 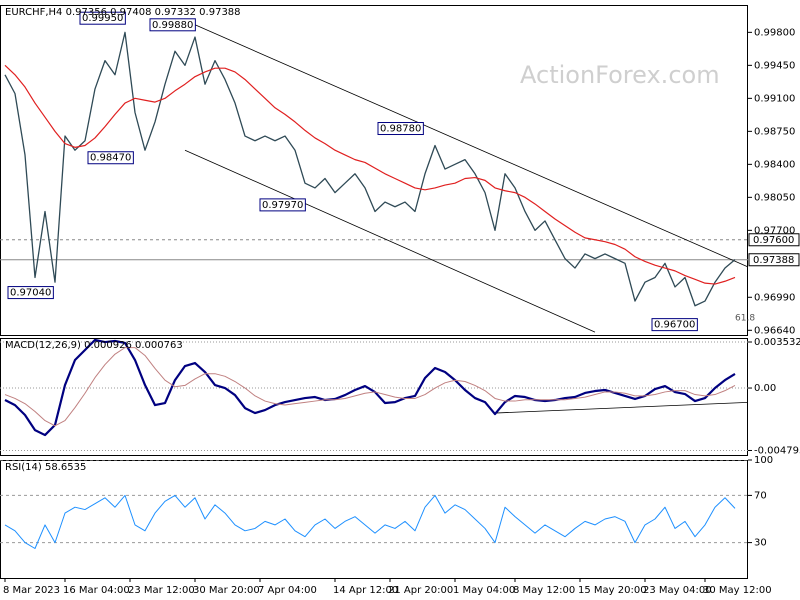 I want to click on panel-title: RSI(14) 58.6535, so click(x=45, y=467).